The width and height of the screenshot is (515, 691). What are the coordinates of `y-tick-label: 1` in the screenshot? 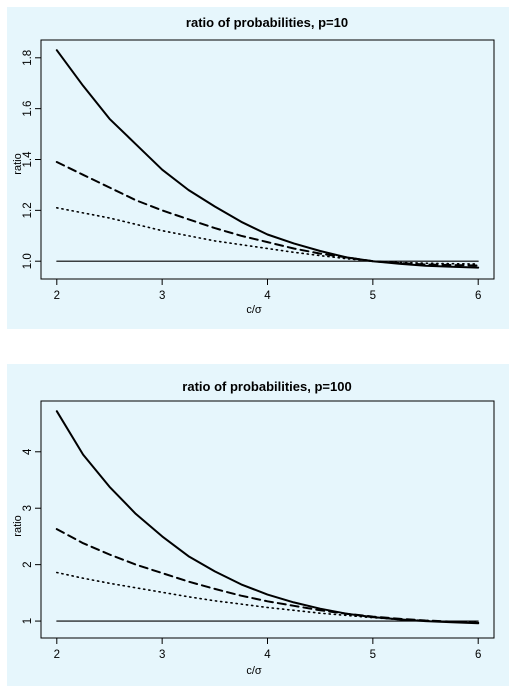 It's located at (28, 621).